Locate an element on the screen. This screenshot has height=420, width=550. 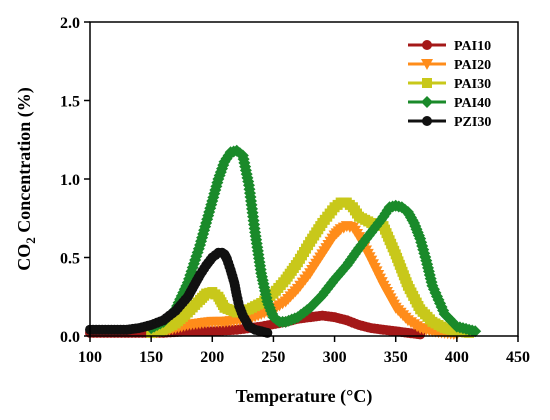
legend-item-pai40: PAI40 is located at coordinates (449, 103).